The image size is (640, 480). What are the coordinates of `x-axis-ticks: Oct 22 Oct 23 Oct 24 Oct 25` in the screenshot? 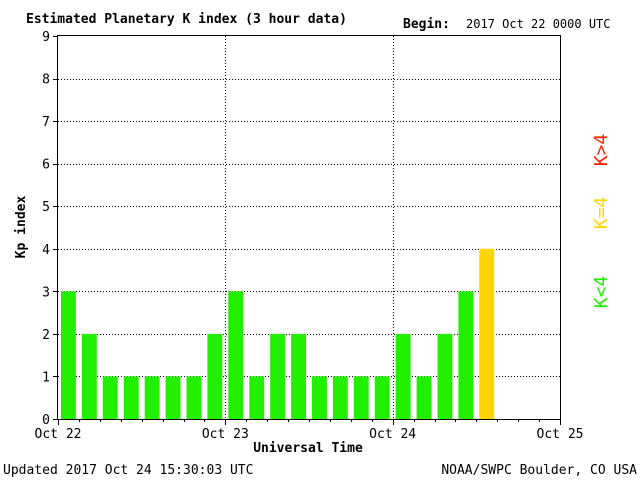 It's located at (309, 430).